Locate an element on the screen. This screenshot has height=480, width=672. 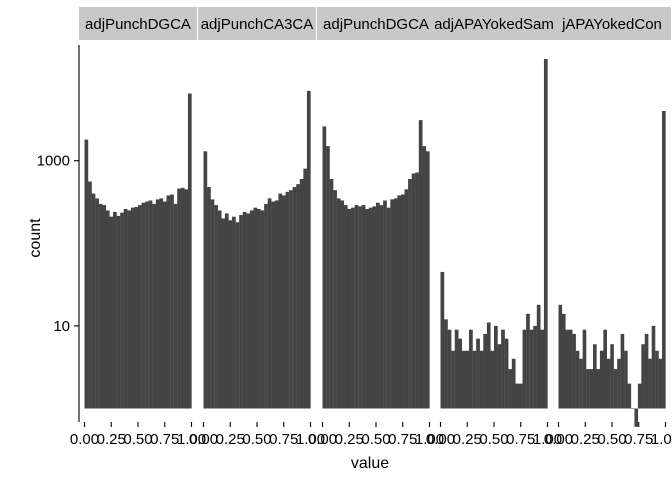
x-axis-title: value is located at coordinates (370, 463).